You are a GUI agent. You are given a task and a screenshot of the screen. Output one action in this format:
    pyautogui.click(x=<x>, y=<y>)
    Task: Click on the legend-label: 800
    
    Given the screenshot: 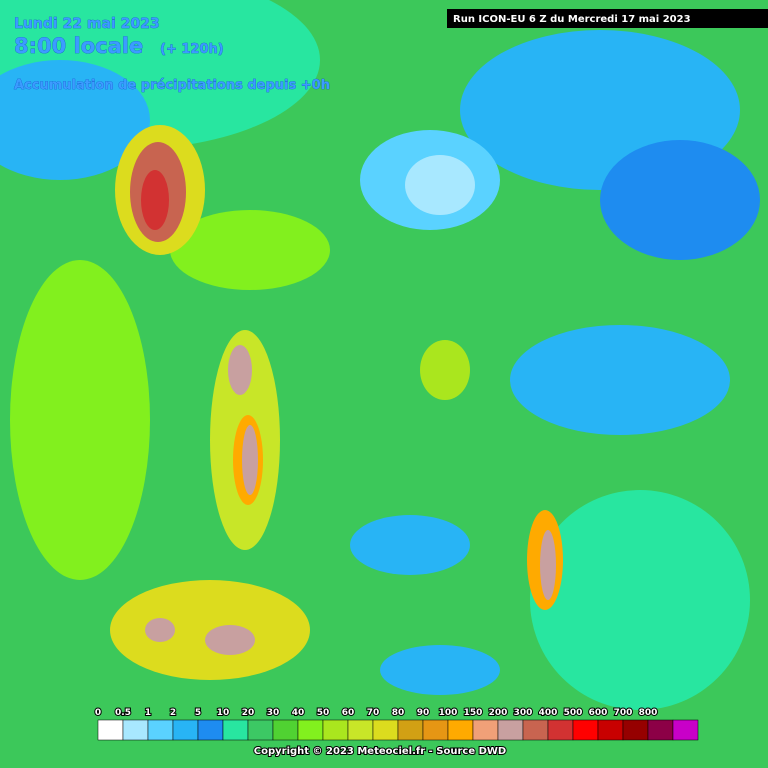 What is the action you would take?
    pyautogui.click(x=648, y=713)
    